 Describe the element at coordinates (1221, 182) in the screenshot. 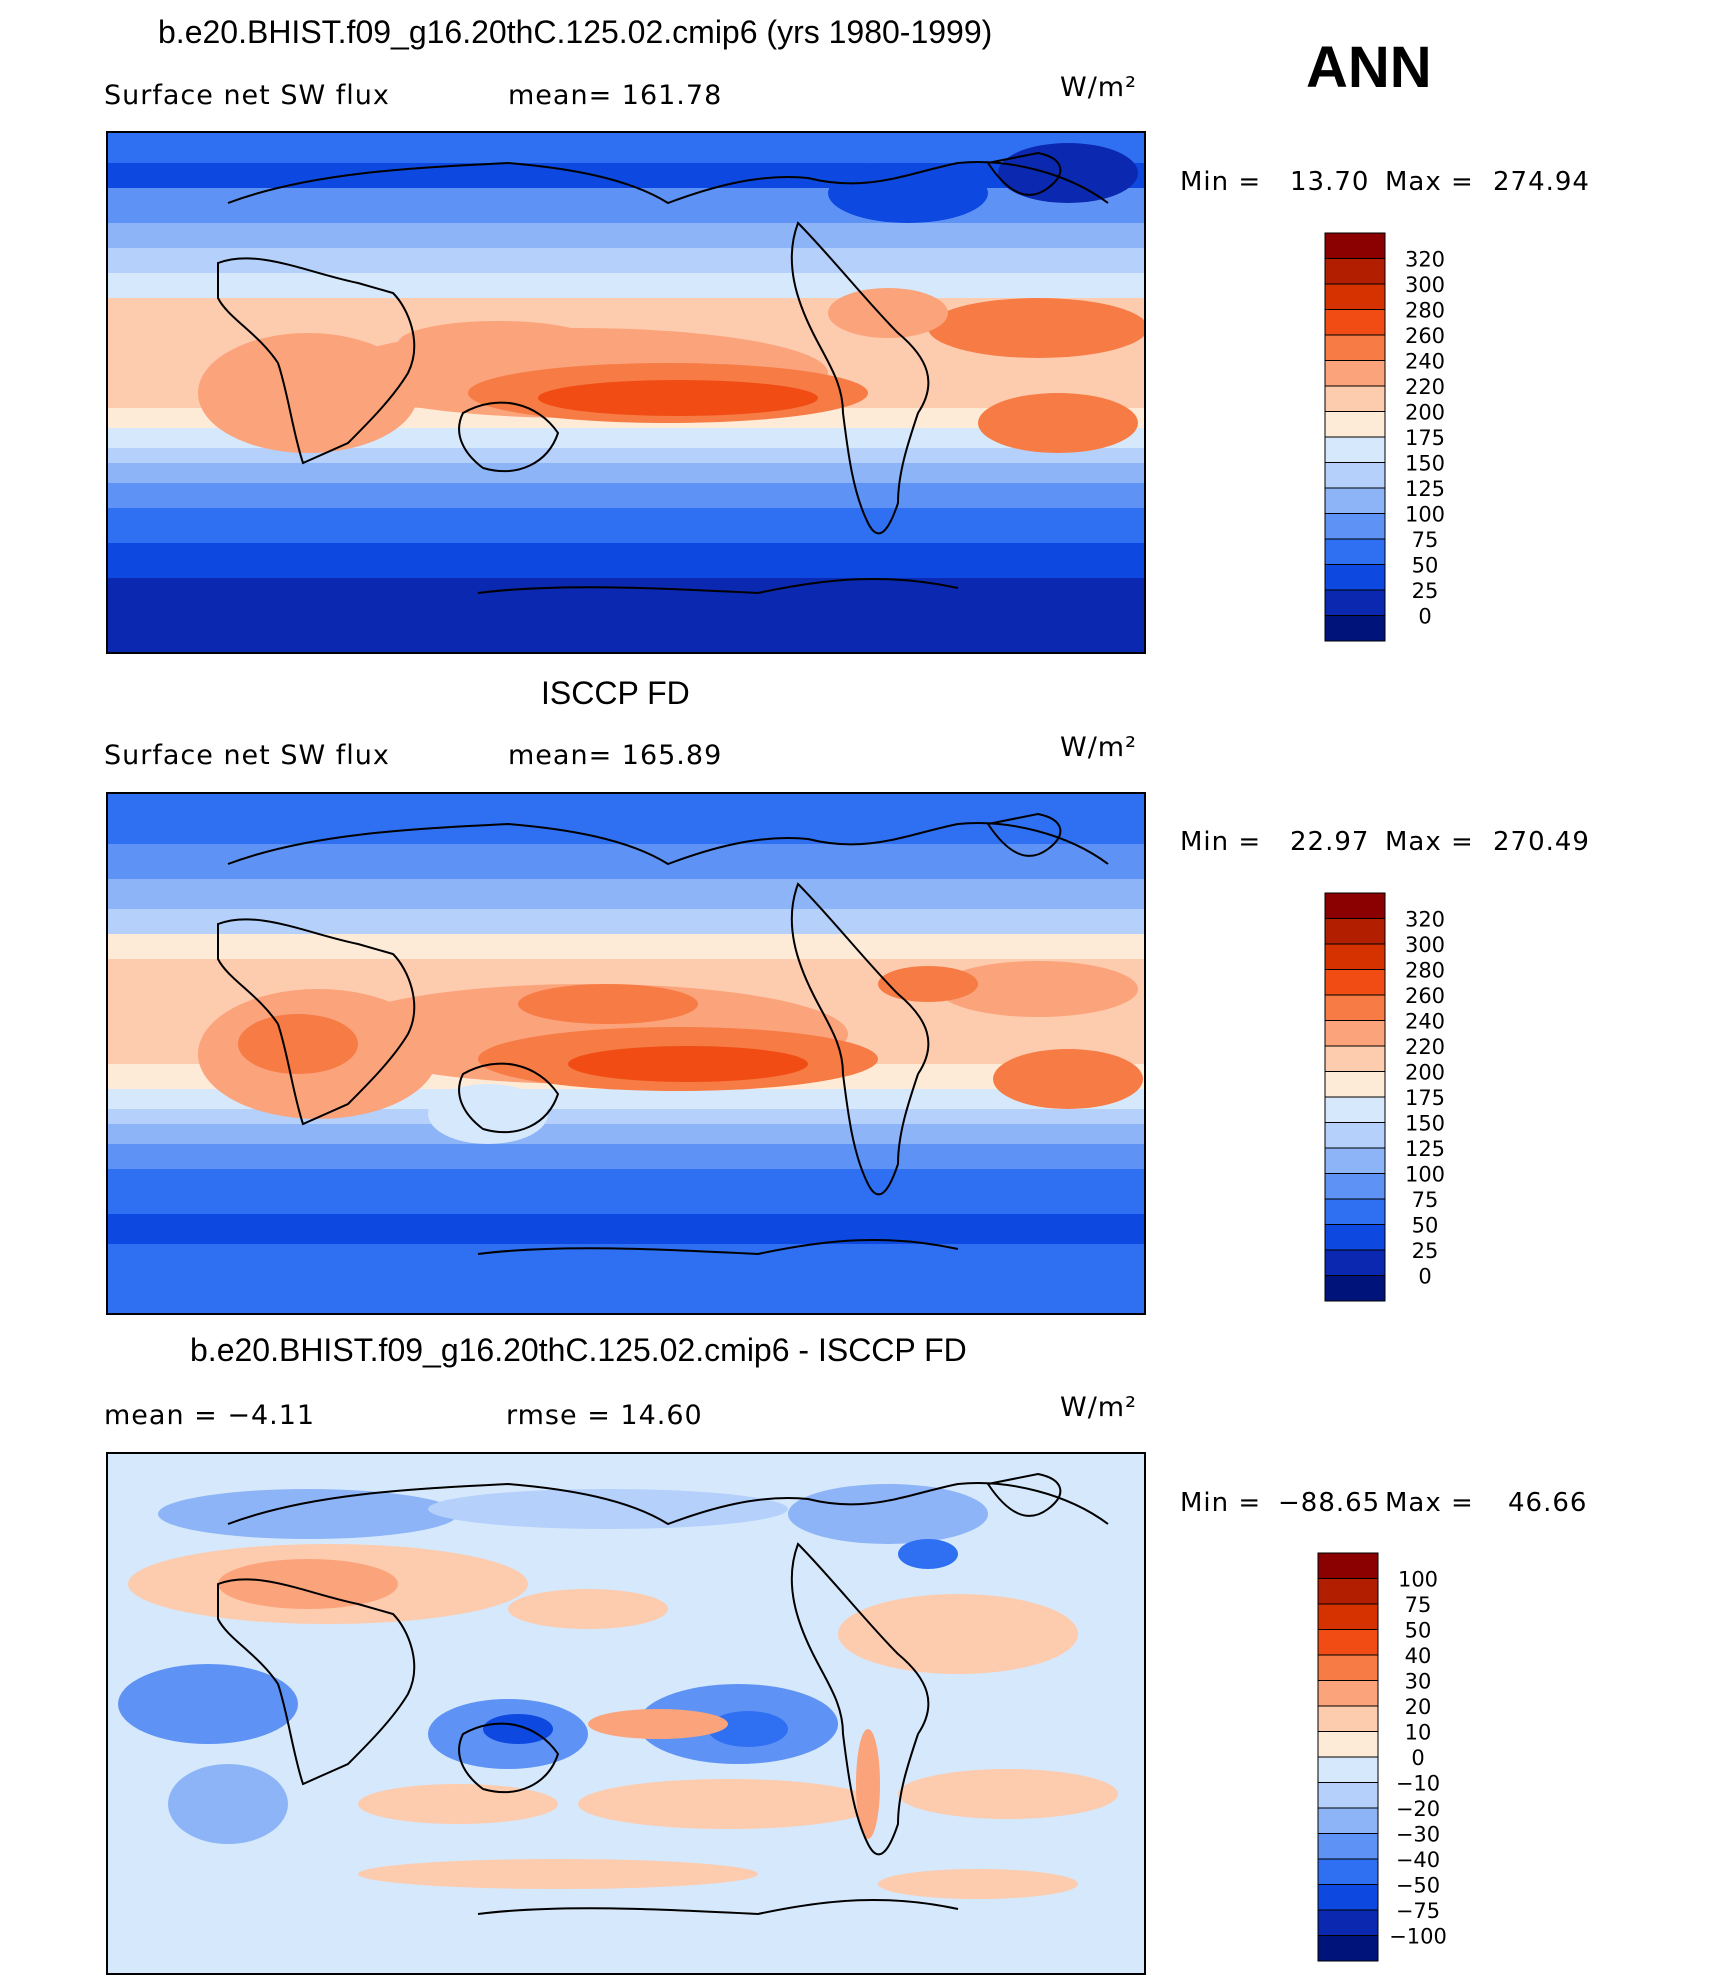

I see `panel-1-min-label: Min =` at that location.